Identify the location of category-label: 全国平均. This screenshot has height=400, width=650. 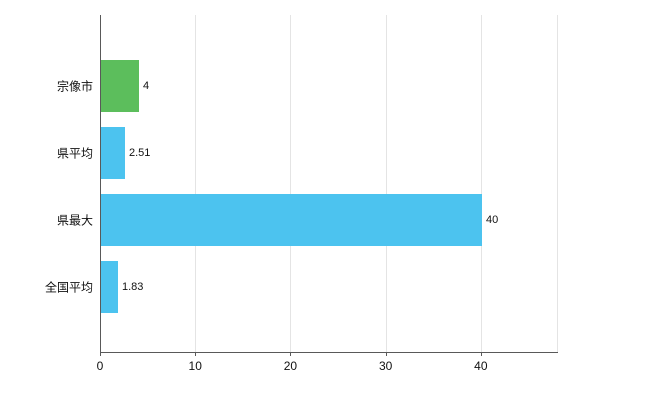
(68, 287).